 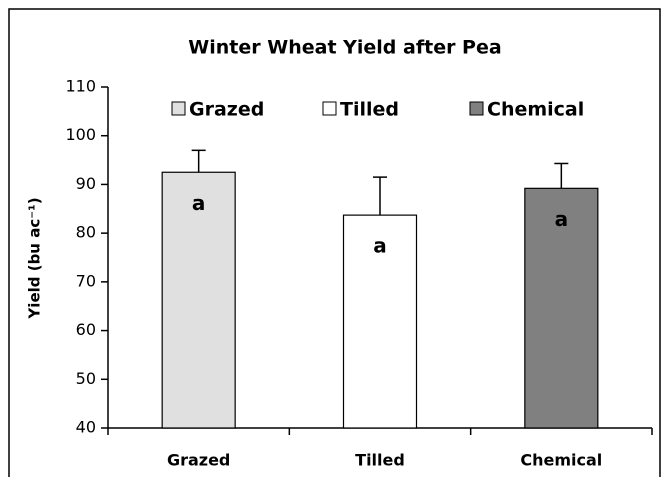 I want to click on x-tick-label: Grazed, so click(x=198, y=460).